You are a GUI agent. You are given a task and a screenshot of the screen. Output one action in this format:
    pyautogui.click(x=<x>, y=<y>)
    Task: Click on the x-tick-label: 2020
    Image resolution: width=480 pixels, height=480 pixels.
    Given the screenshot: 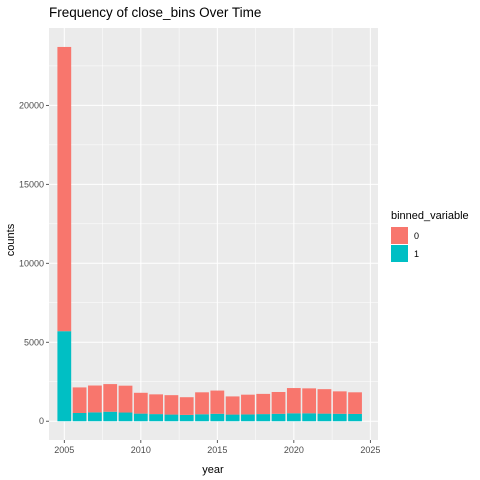 What is the action you would take?
    pyautogui.click(x=294, y=450)
    